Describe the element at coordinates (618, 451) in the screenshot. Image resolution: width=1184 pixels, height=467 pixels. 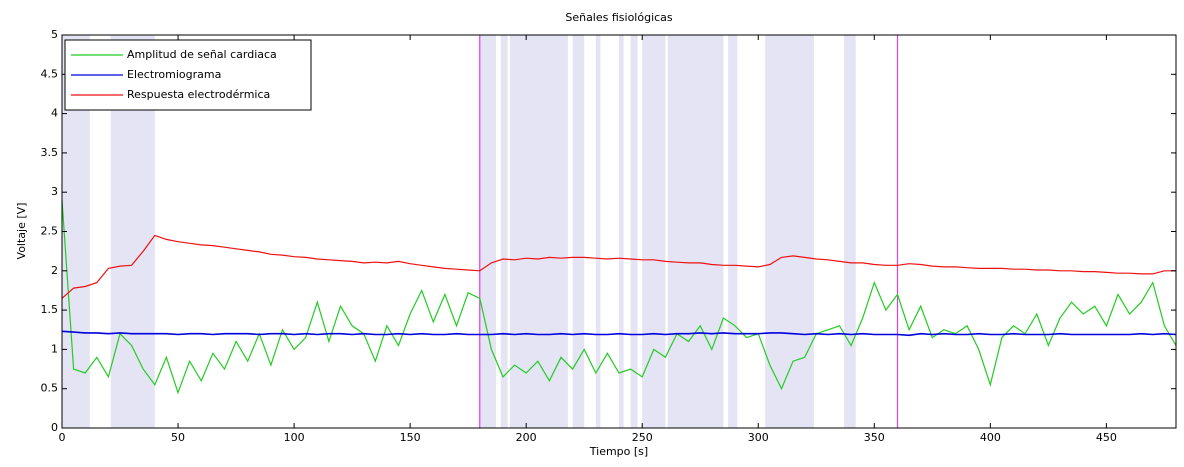
I see `x-axis-label: Tiempo [s]` at that location.